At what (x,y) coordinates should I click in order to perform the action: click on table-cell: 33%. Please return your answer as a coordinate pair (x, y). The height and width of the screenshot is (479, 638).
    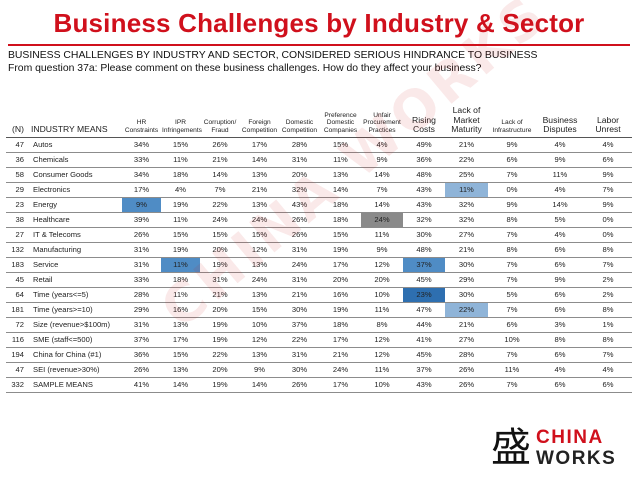
    Looking at the image, I should click on (141, 160).